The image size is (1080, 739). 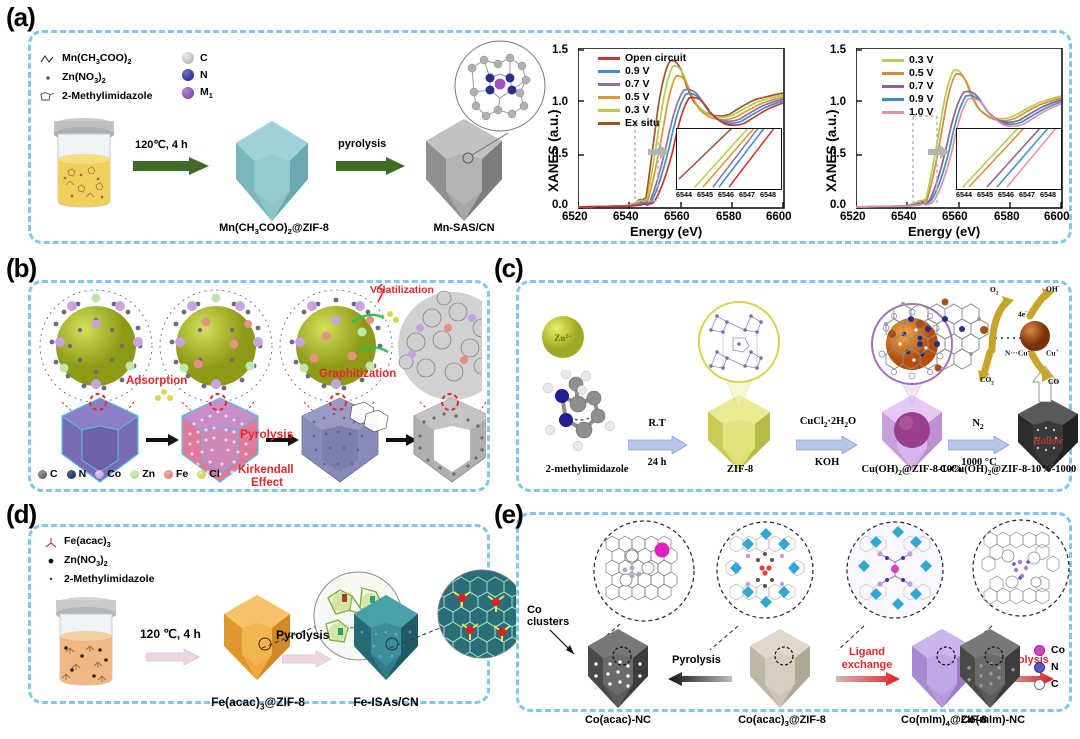 I want to click on orr-label-cu2plus: N···Cu2+, so click(x=1019, y=353).